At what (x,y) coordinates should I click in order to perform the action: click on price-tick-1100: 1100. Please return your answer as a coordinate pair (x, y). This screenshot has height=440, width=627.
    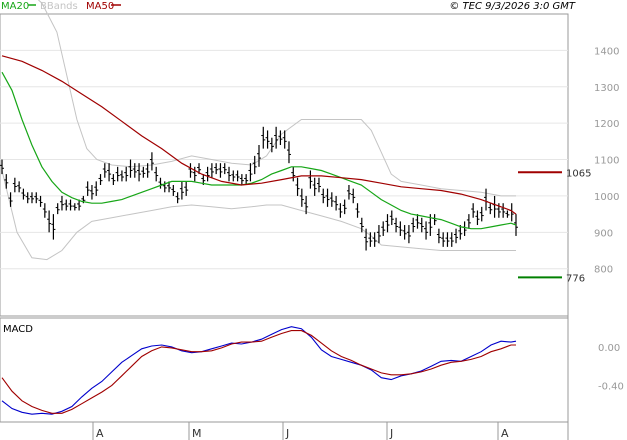
    Looking at the image, I should click on (606, 161).